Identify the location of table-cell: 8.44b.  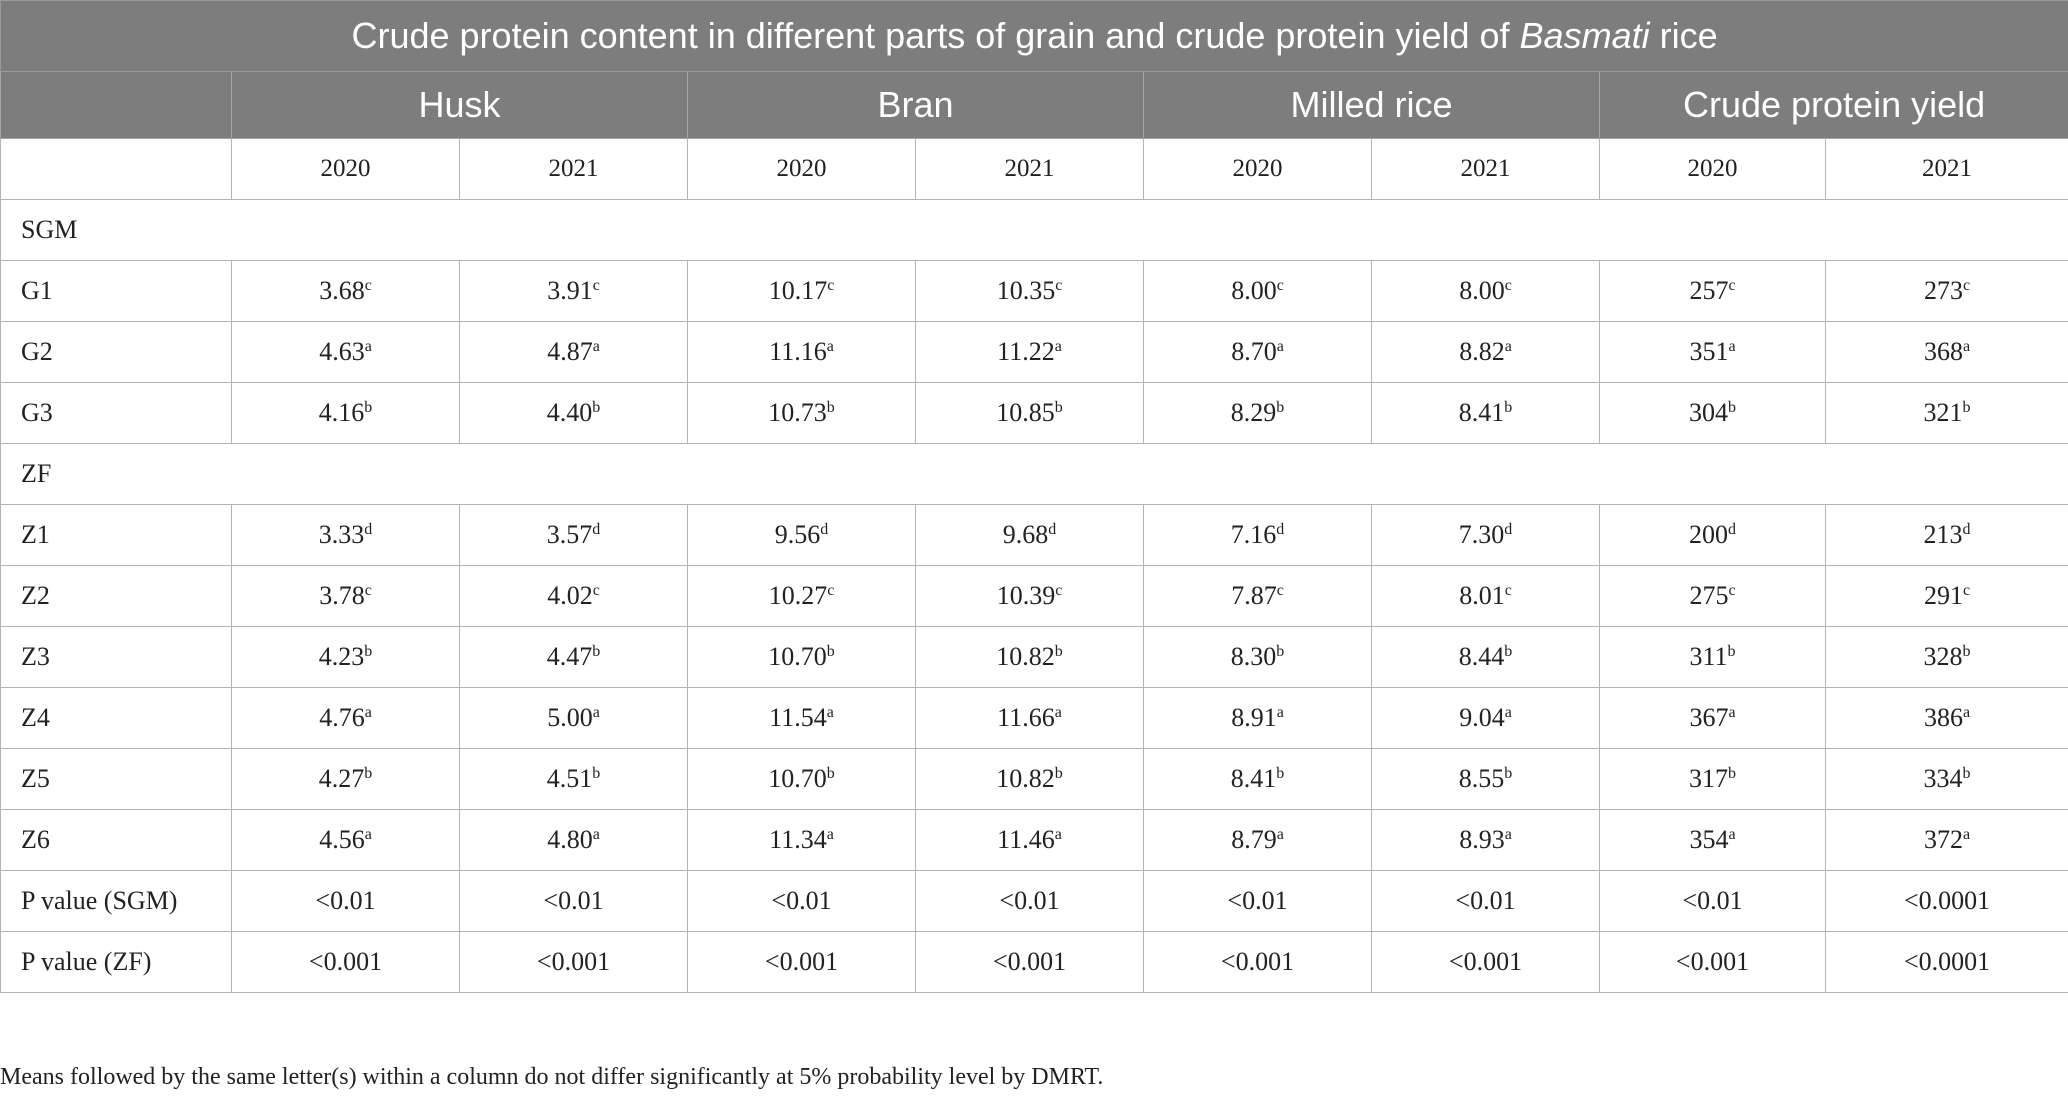
(1485, 657).